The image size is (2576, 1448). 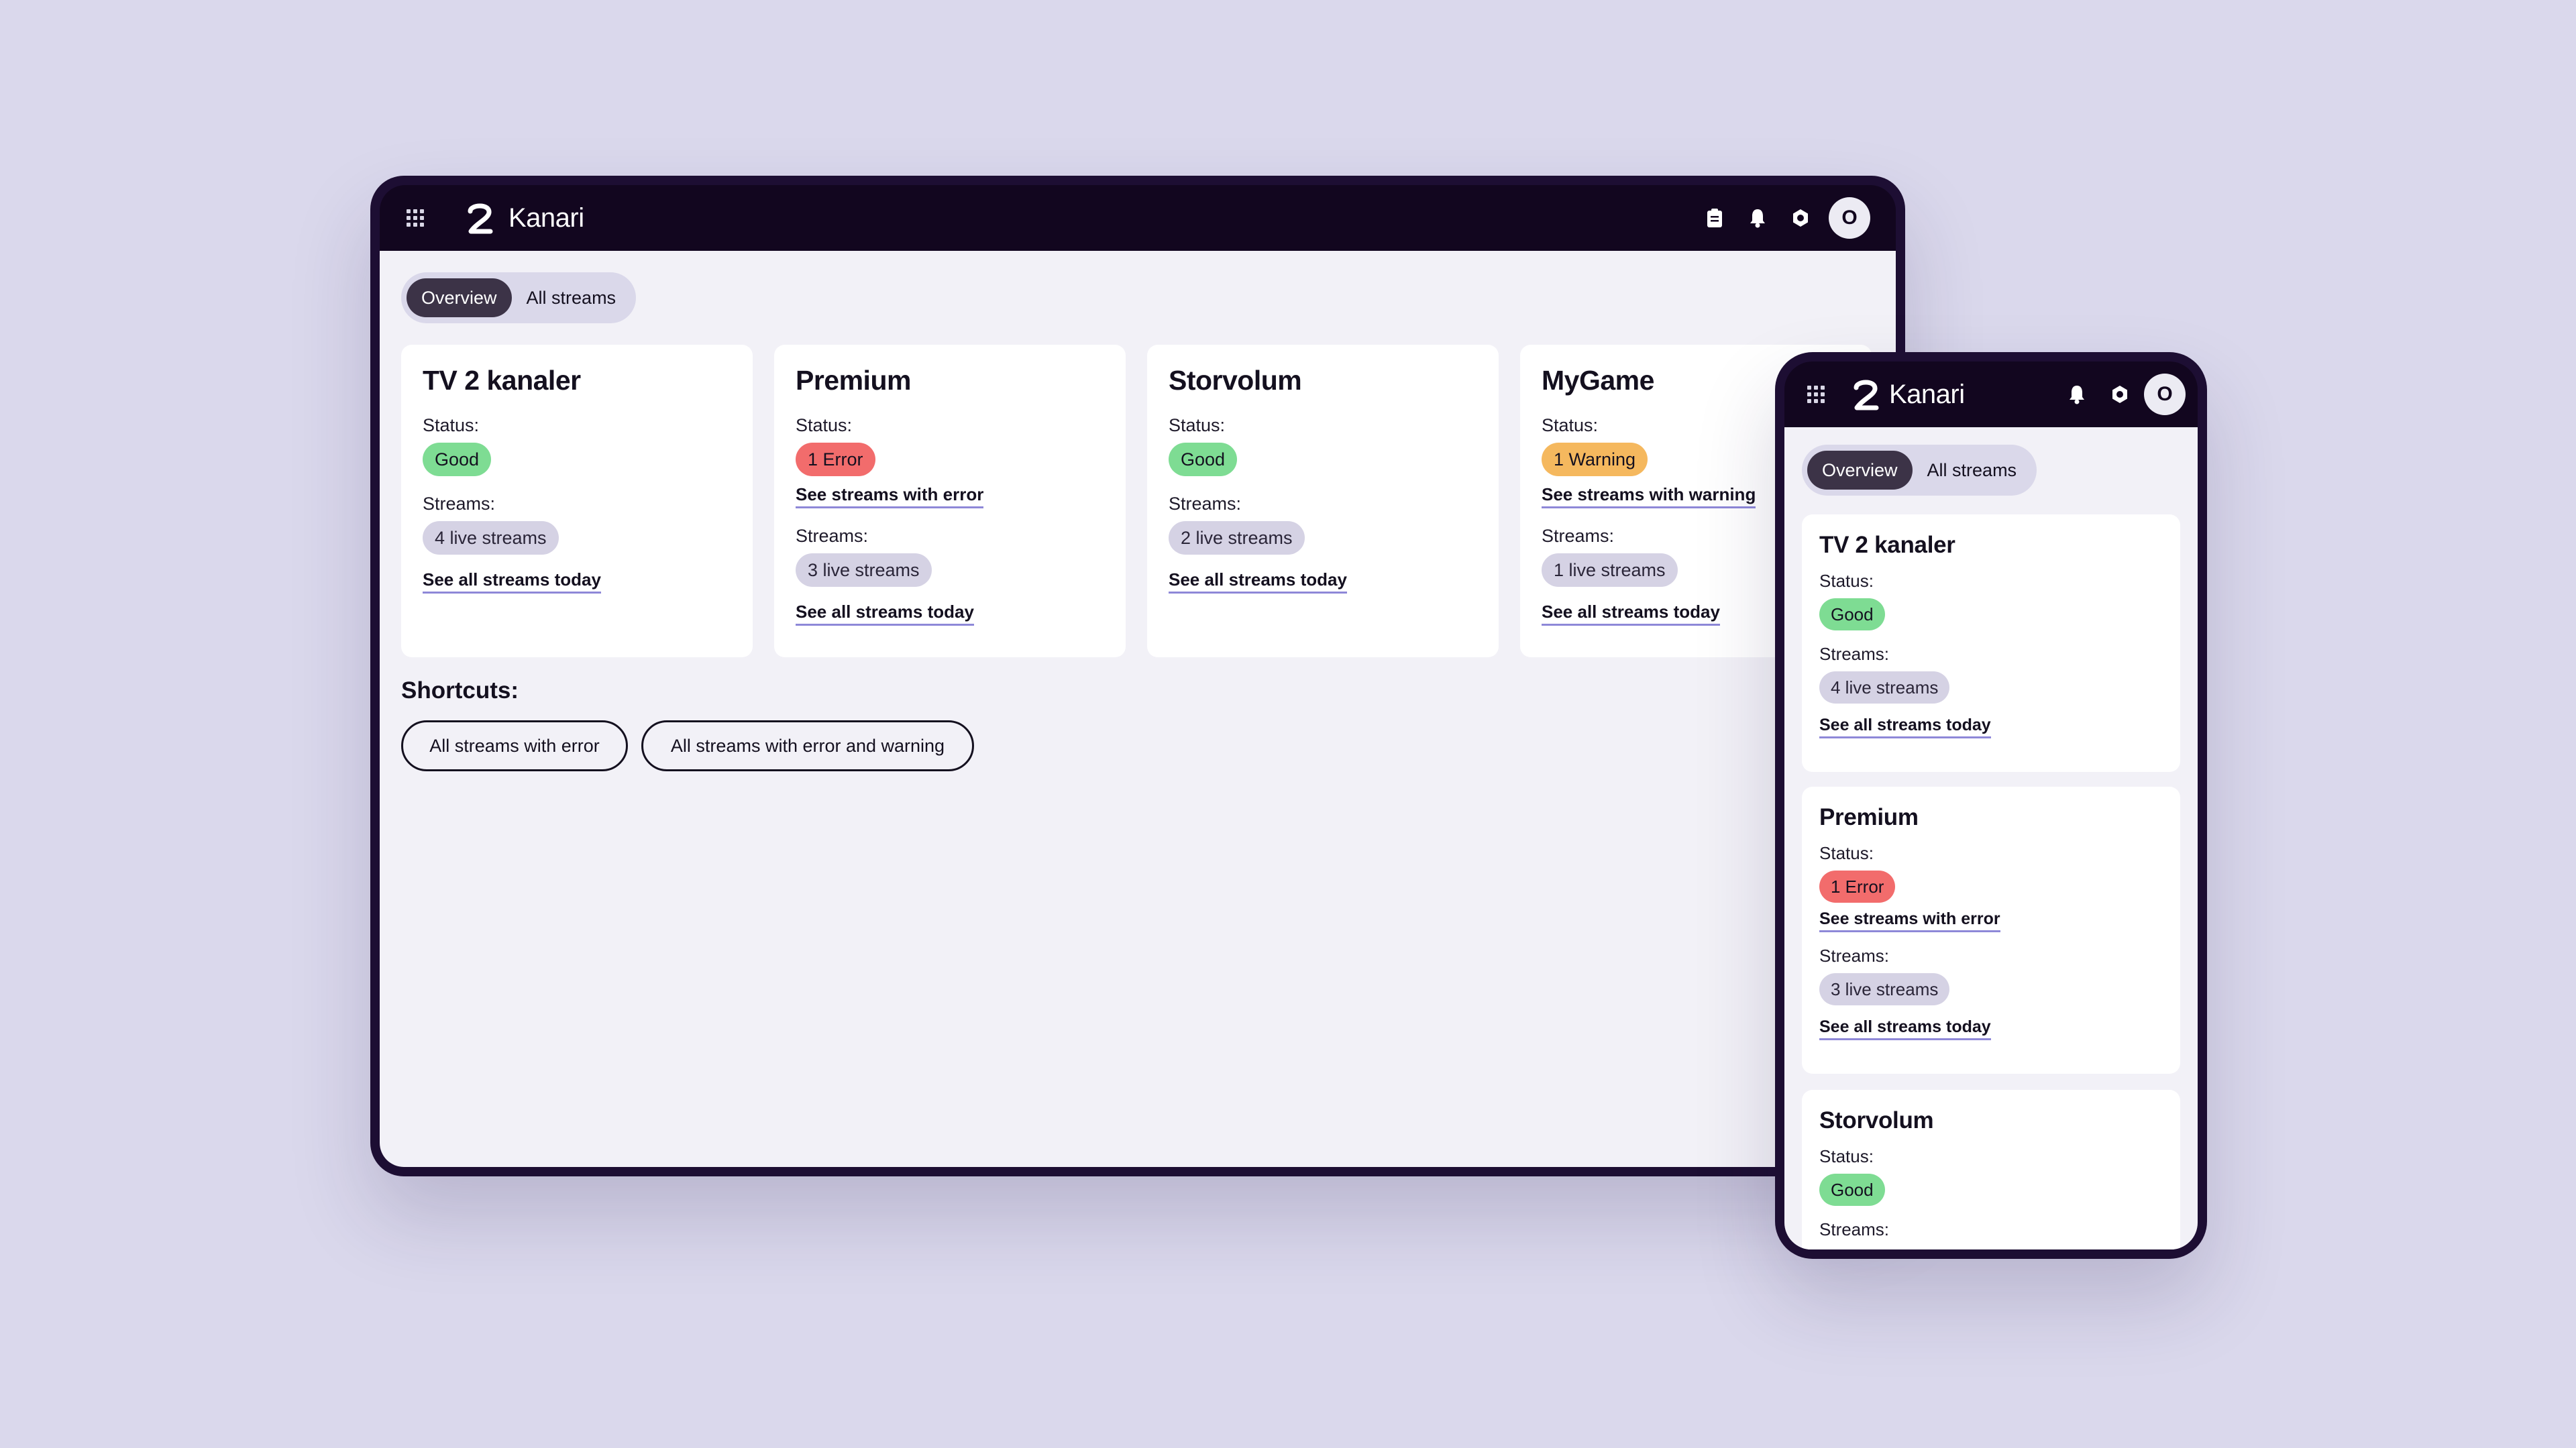 I want to click on top-navigation-bar: Kanari O, so click(x=1138, y=218).